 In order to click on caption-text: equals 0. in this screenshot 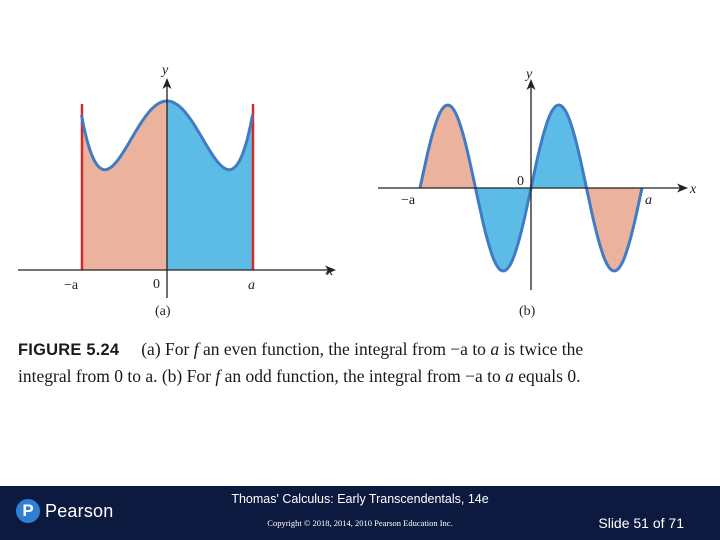, I will do `click(547, 376)`.